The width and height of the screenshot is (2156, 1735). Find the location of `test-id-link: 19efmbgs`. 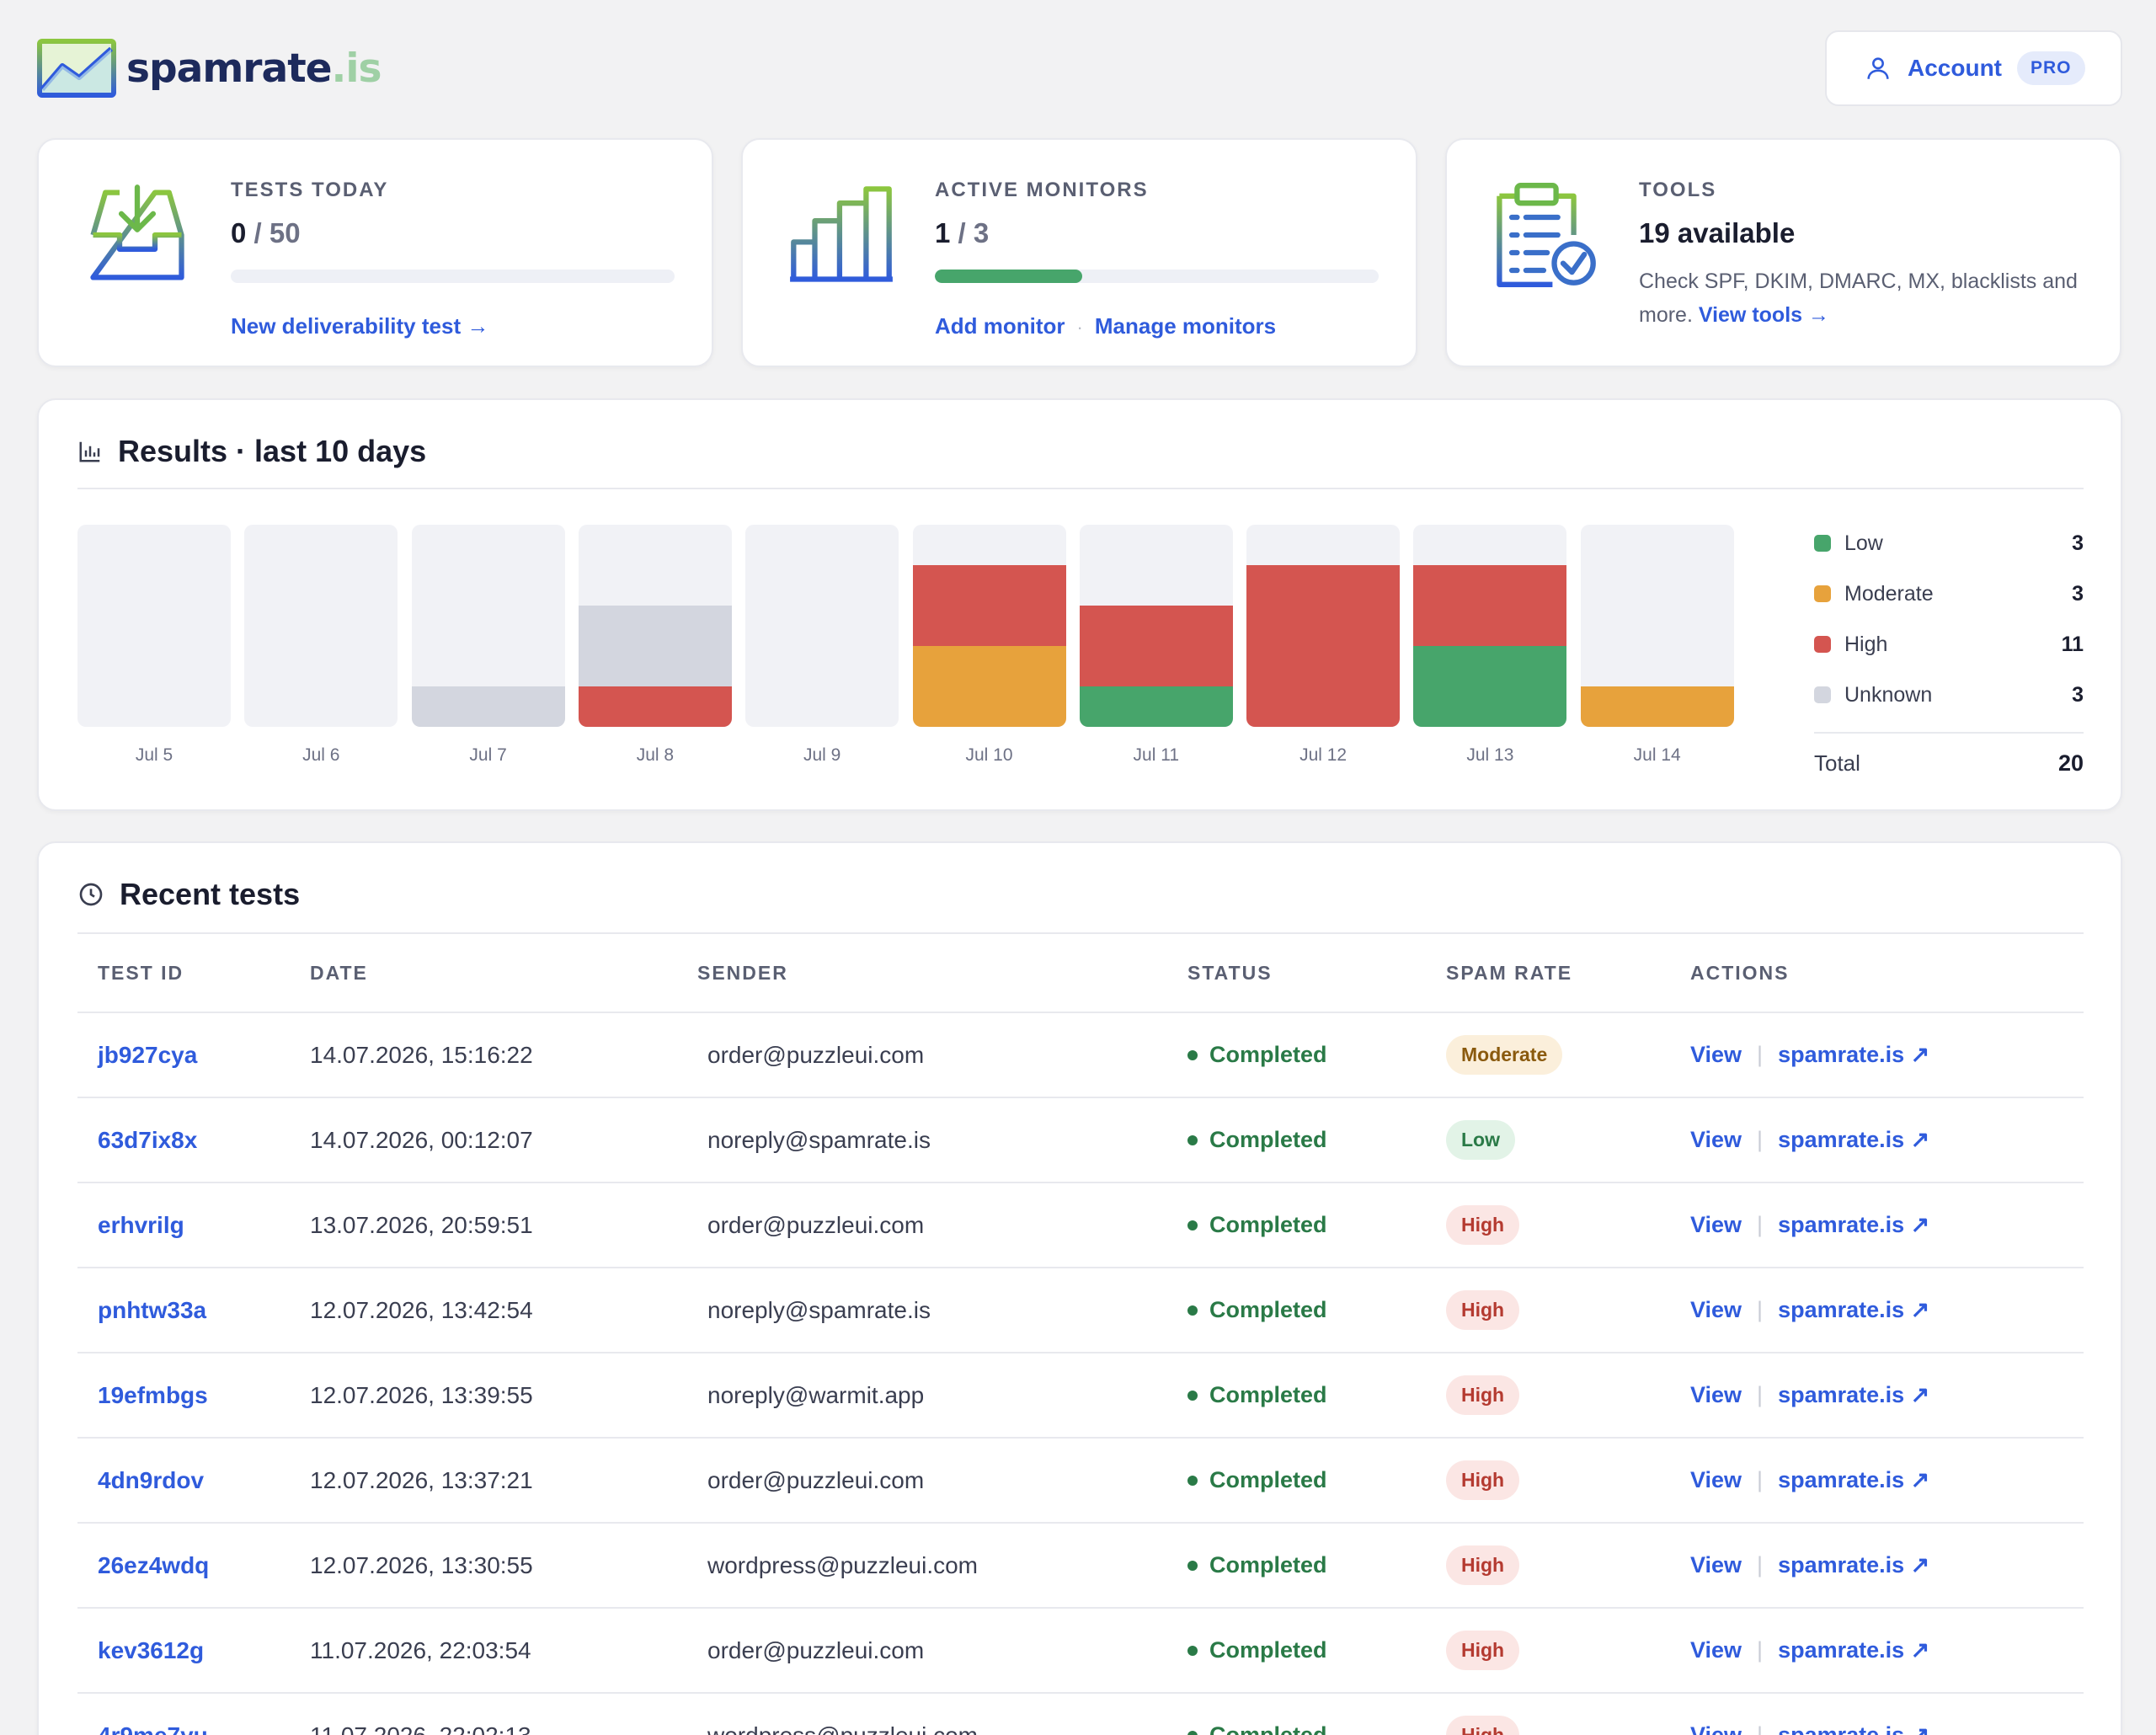

test-id-link: 19efmbgs is located at coordinates (153, 1394).